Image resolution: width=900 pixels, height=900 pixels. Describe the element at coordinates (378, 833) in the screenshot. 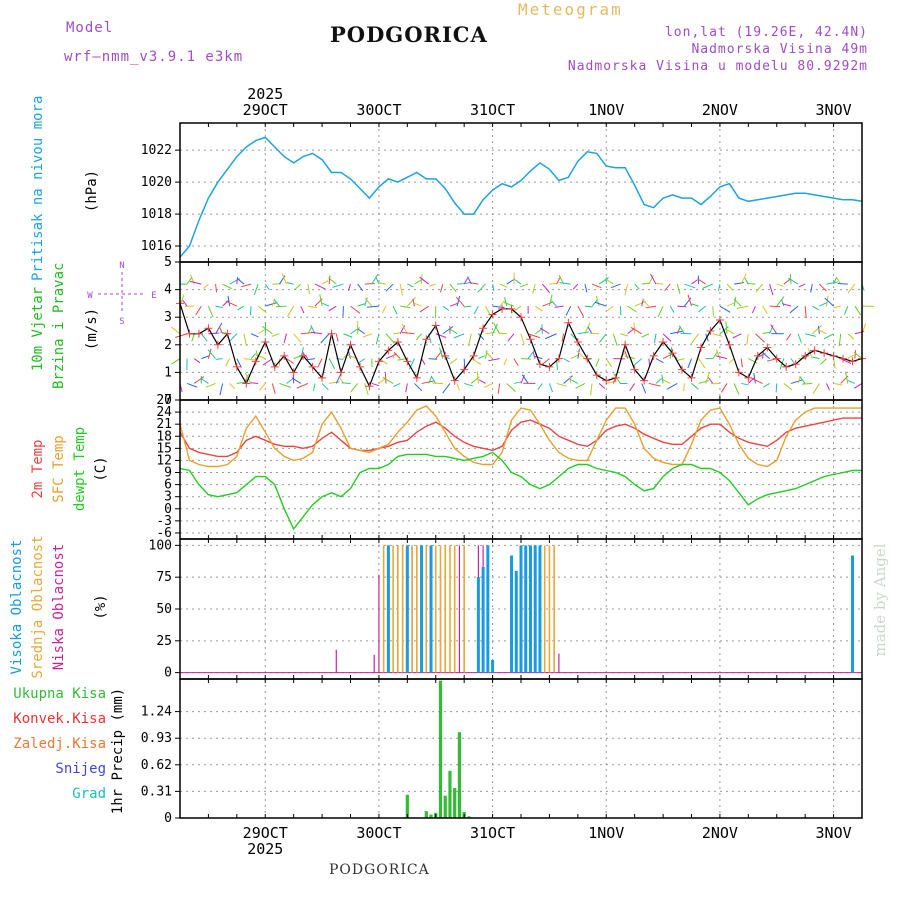

I see `bottom-date-label: 30OCT` at that location.